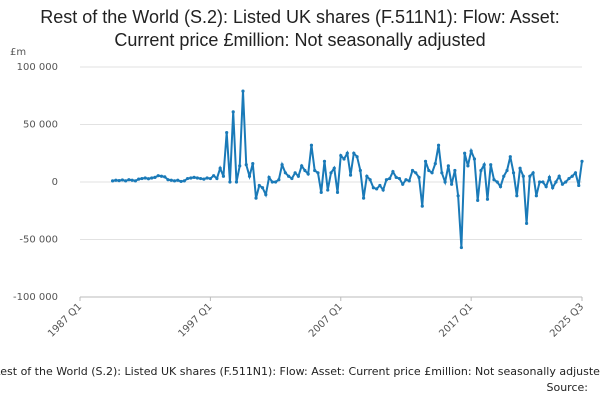 Image resolution: width=600 pixels, height=400 pixels. Describe the element at coordinates (326, 320) in the screenshot. I see `x-tick-label: 2007 Q1` at that location.